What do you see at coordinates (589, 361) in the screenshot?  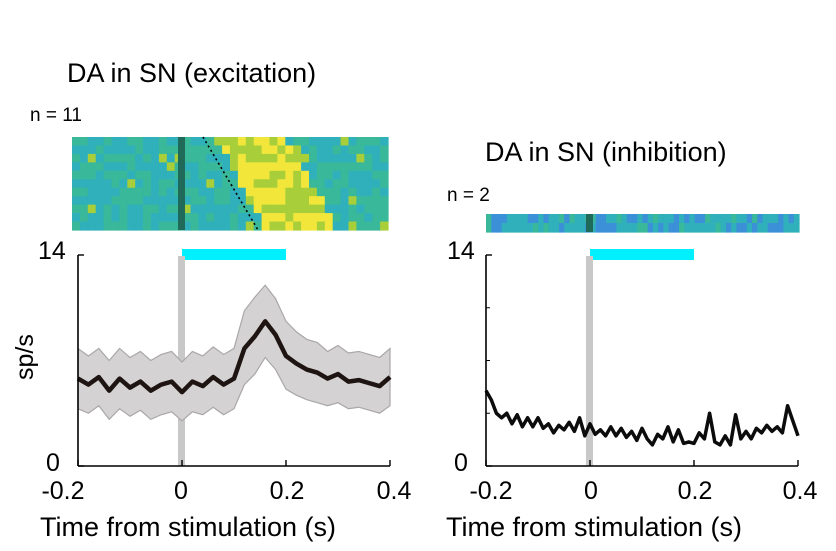 I see `stimulation-onset-line` at bounding box center [589, 361].